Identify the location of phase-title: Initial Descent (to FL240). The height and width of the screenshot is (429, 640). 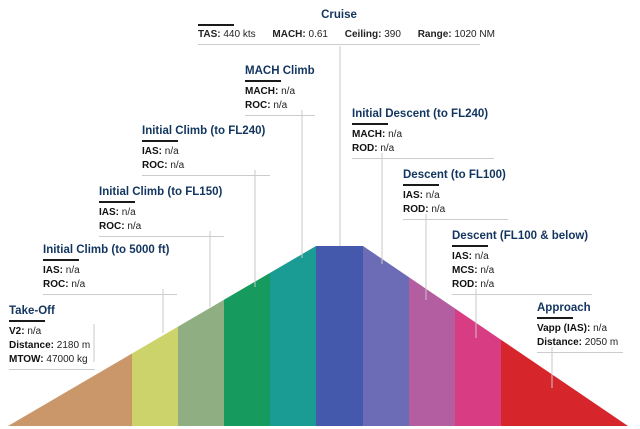
(420, 114).